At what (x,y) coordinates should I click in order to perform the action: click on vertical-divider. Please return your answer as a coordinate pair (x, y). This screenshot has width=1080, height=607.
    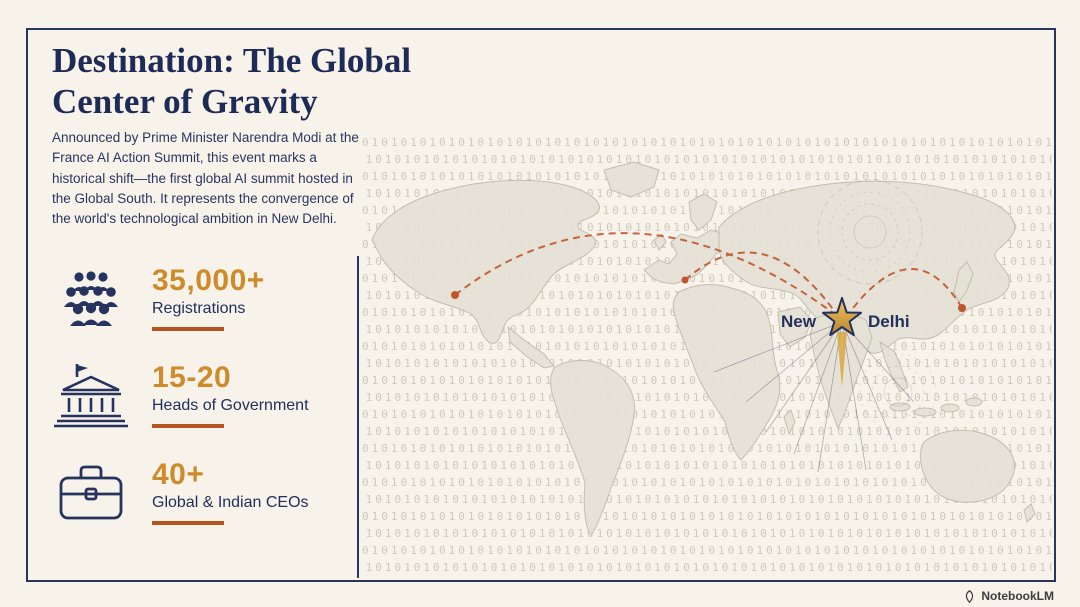
    Looking at the image, I should click on (358, 417).